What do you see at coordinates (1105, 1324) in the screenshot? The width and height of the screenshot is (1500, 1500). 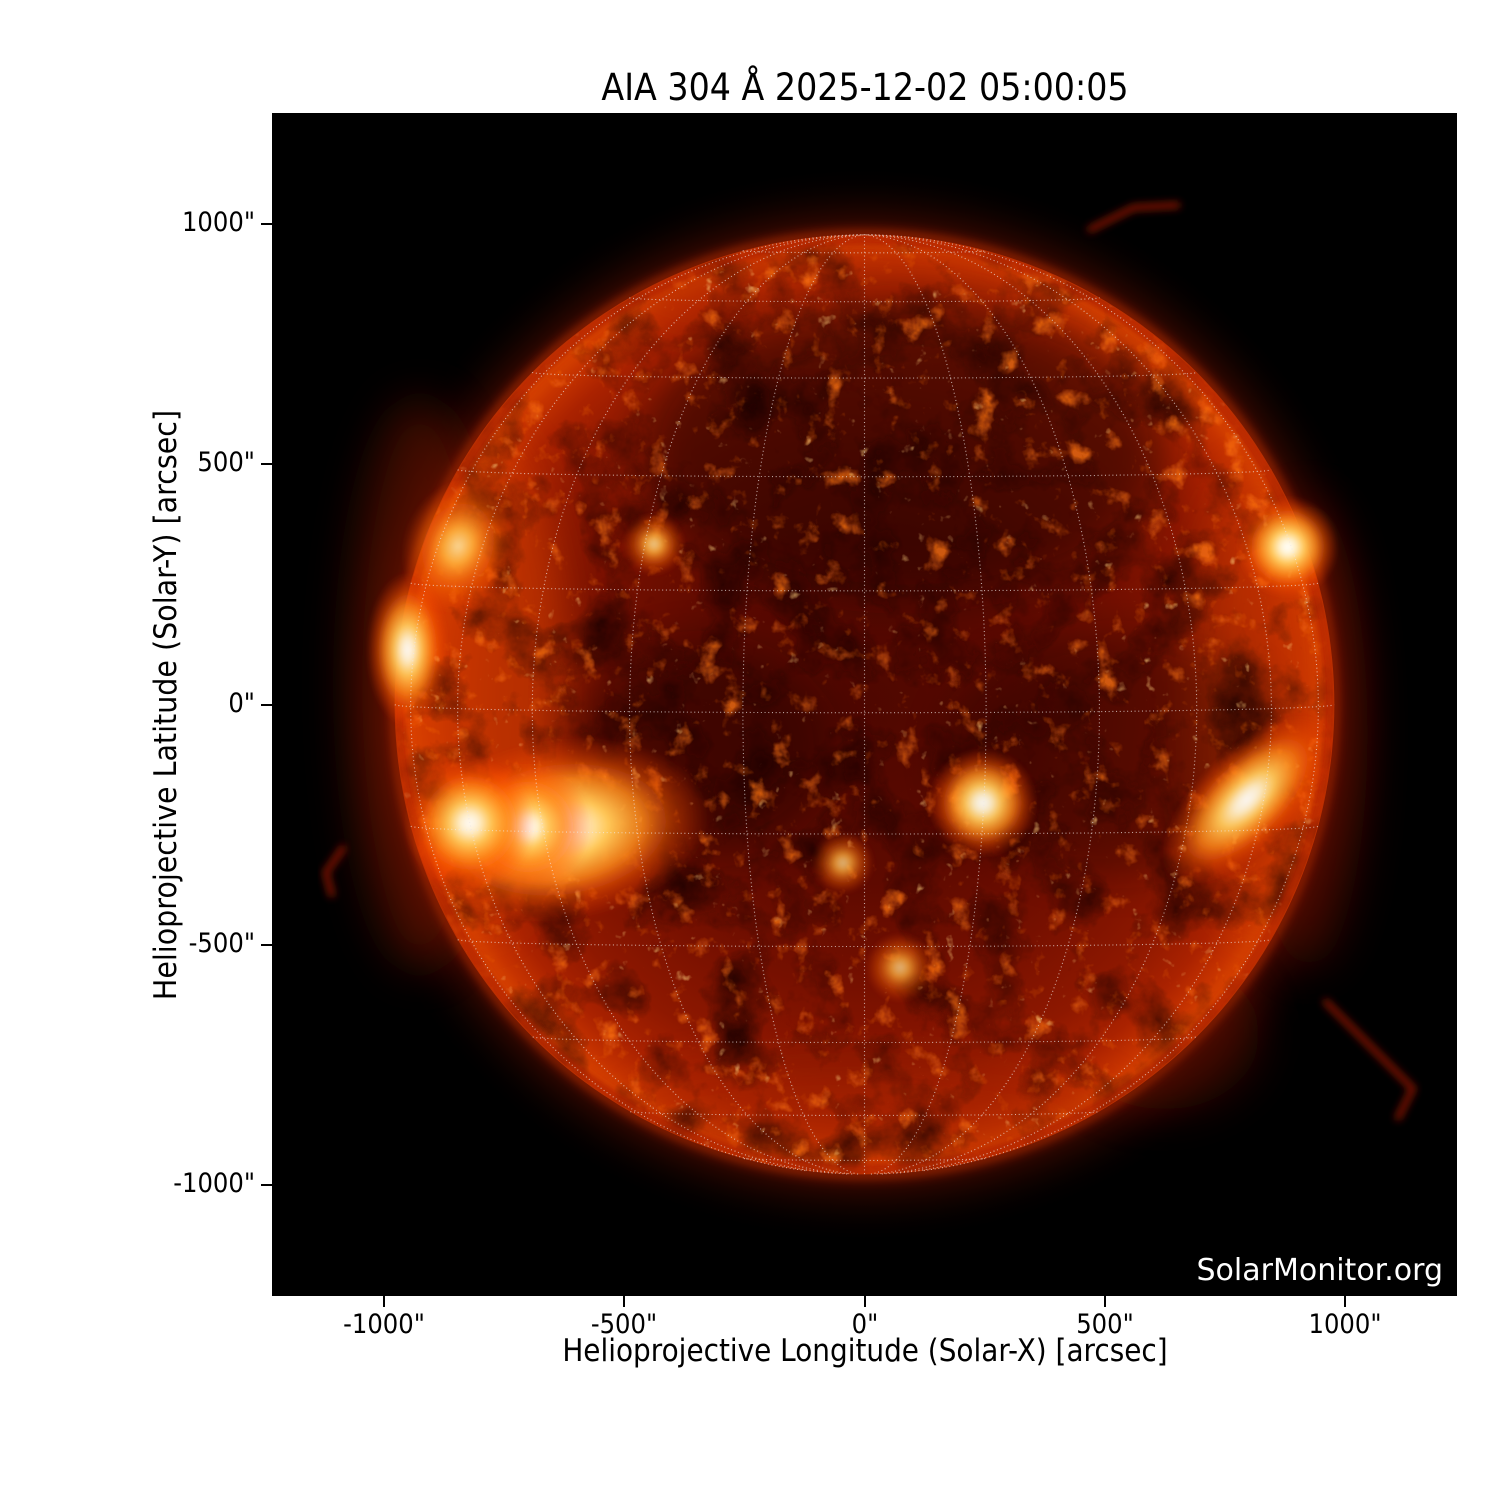 I see `x-tick-label: 500"` at bounding box center [1105, 1324].